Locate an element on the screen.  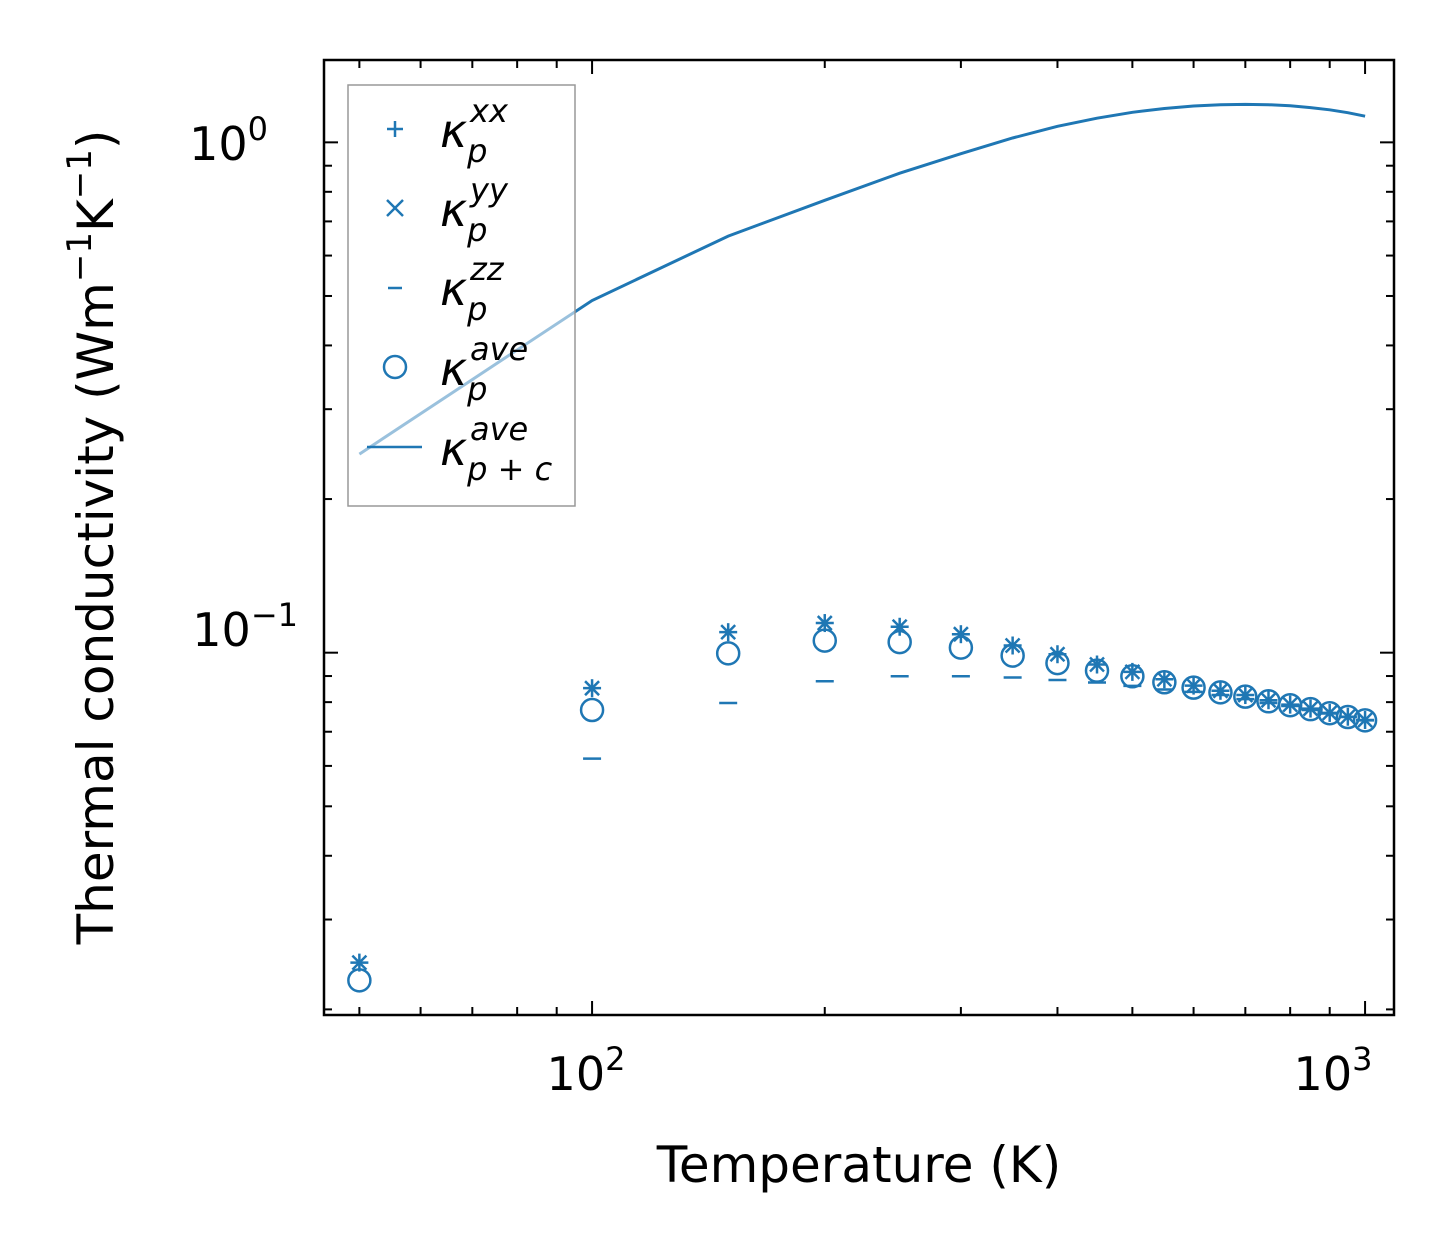
legend: κpxx κpyy κpzz κpave κp + cave is located at coordinates (461, 295).